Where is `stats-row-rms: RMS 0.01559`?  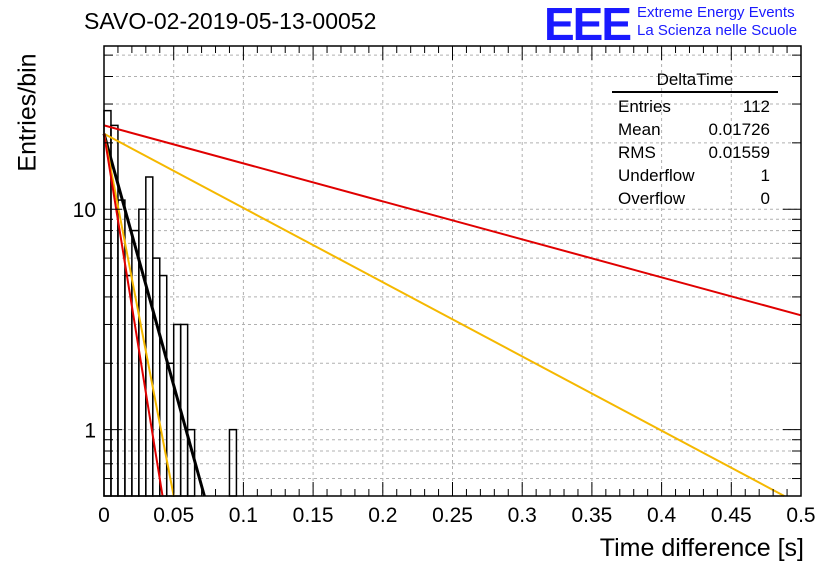 stats-row-rms: RMS 0.01559 is located at coordinates (695, 152).